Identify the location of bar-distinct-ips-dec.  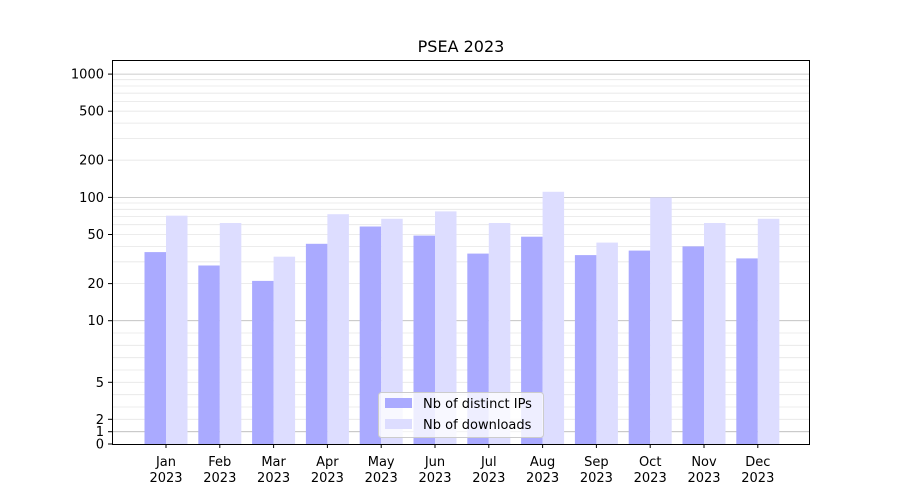
(747, 351).